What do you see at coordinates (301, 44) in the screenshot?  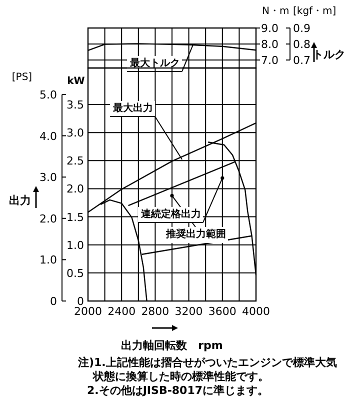 I see `y2-tick-label: 0.8` at bounding box center [301, 44].